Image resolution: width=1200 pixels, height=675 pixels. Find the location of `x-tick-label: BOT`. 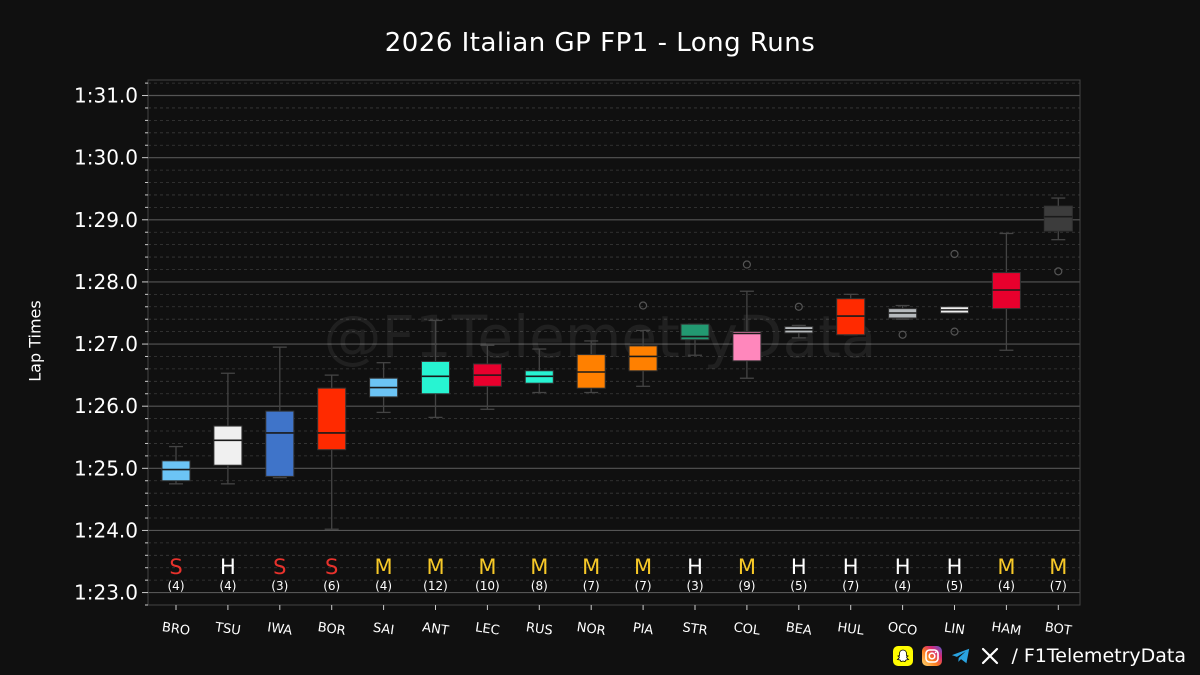

x-tick-label: BOT is located at coordinates (1058, 629).